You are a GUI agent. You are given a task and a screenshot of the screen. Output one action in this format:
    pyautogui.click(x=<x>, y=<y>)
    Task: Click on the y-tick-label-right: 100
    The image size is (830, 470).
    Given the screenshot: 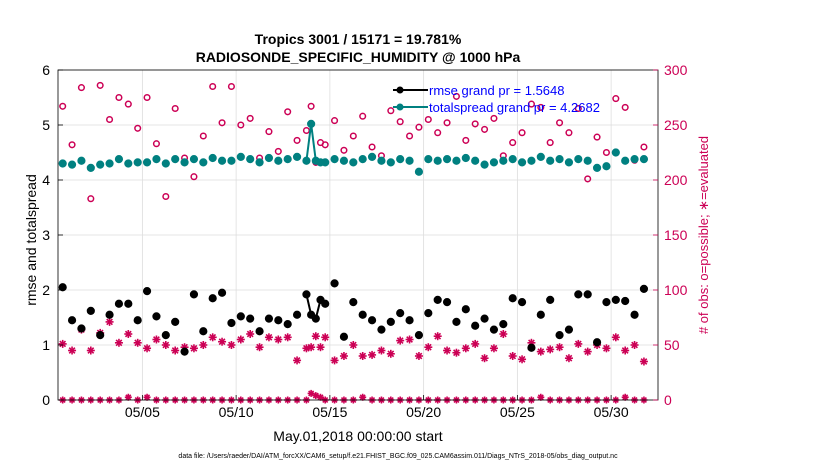 What is the action you would take?
    pyautogui.click(x=676, y=290)
    